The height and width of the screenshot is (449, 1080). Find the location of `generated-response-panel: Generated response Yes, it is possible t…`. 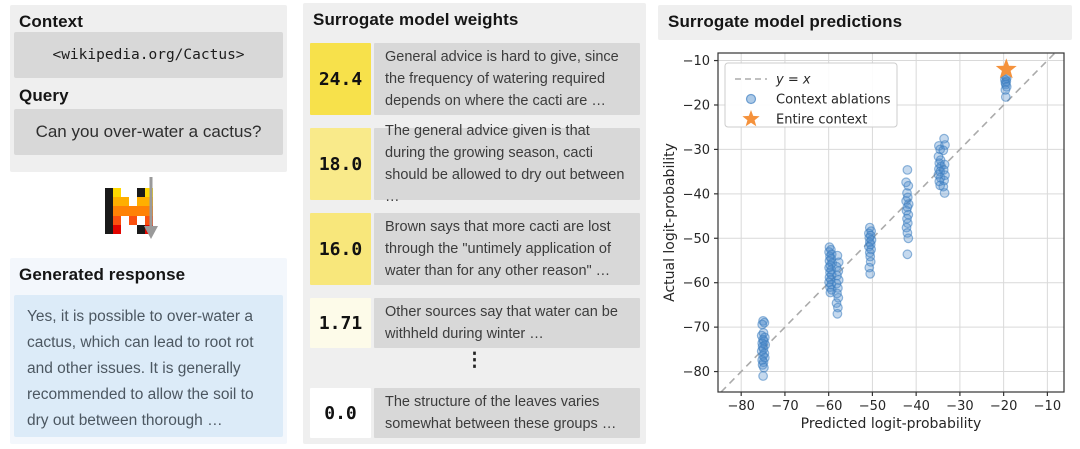

generated-response-panel: Generated response Yes, it is possible t… is located at coordinates (148, 351).